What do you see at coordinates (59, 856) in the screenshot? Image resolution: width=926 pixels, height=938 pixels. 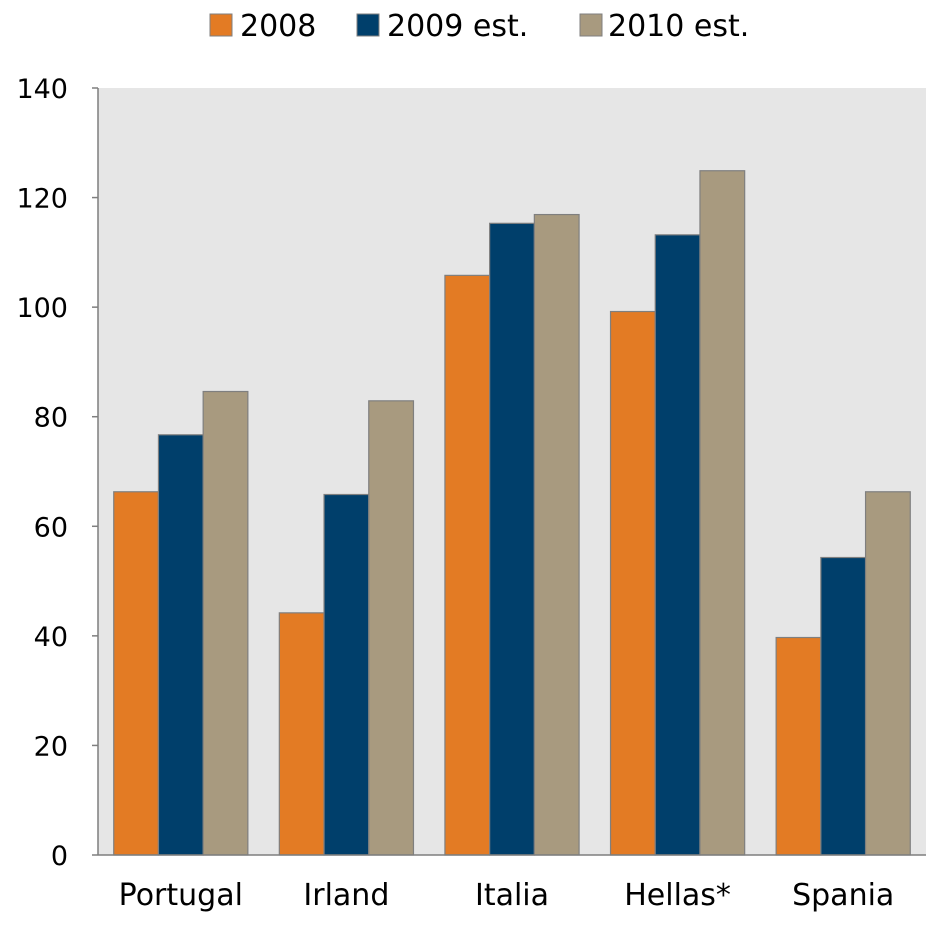 I see `y-tick-label: 0` at bounding box center [59, 856].